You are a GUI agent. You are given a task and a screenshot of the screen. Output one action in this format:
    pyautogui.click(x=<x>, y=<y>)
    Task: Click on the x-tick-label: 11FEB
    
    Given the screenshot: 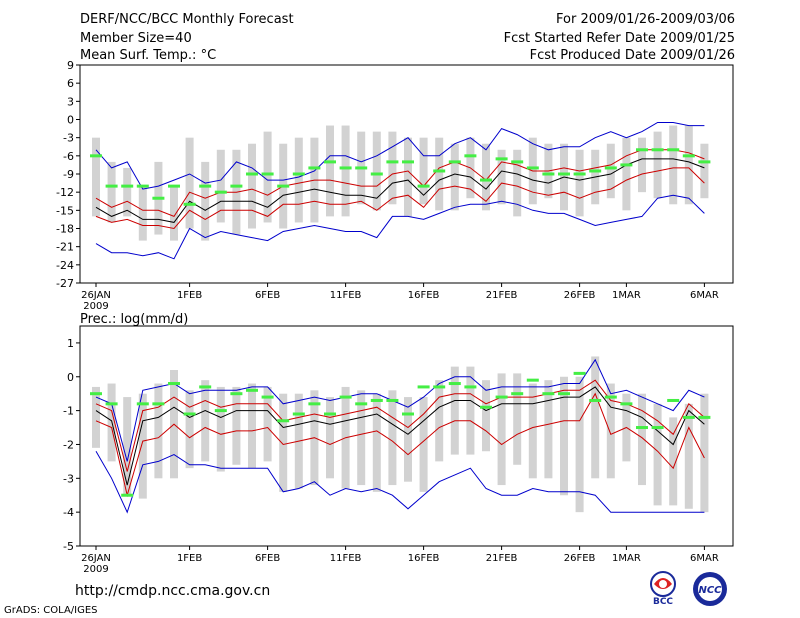 What is the action you would take?
    pyautogui.click(x=346, y=558)
    